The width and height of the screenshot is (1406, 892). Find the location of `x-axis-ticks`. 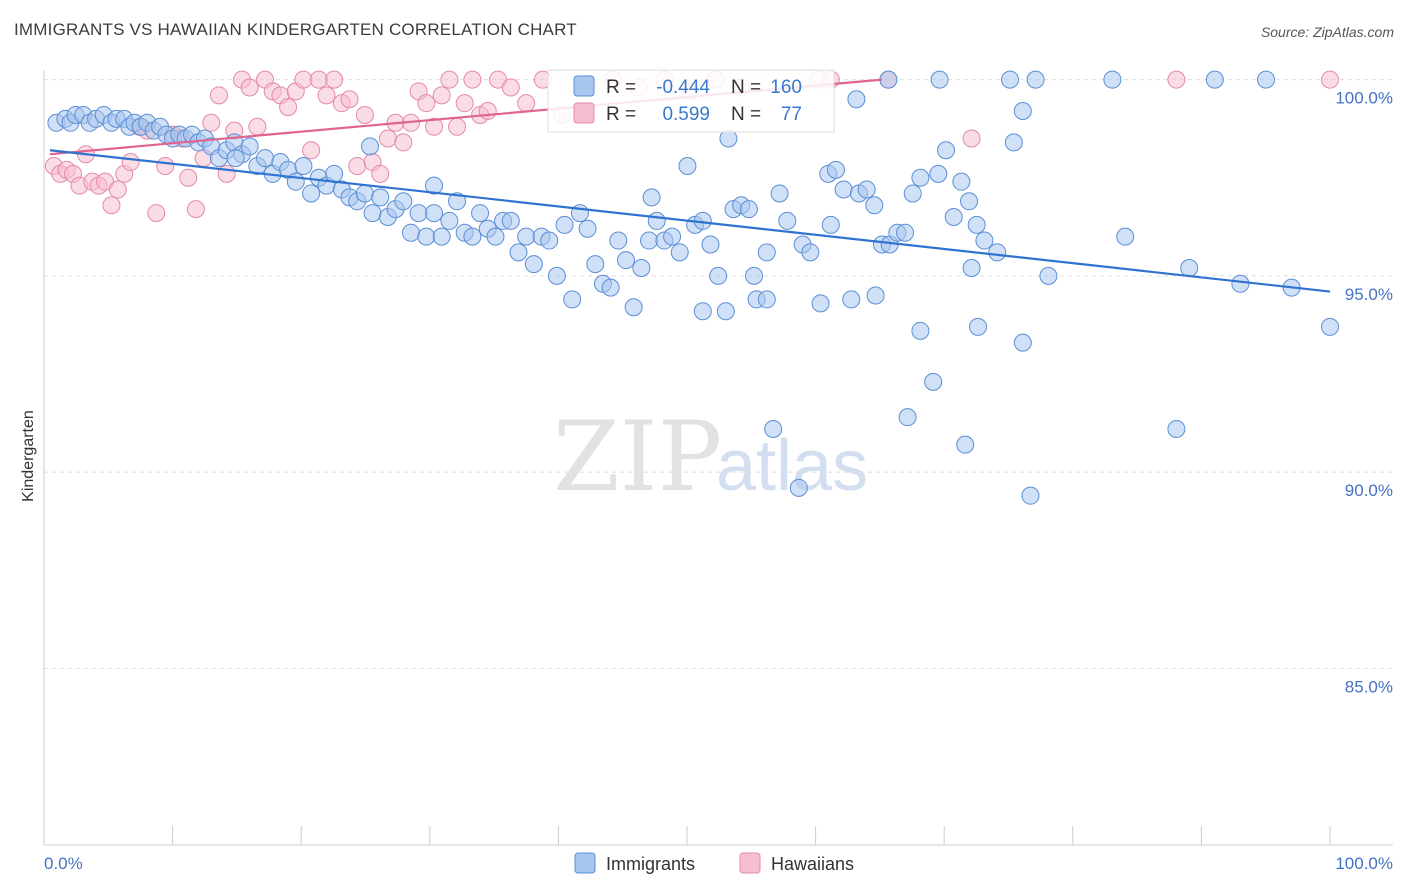

x-axis-ticks is located at coordinates (687, 835).